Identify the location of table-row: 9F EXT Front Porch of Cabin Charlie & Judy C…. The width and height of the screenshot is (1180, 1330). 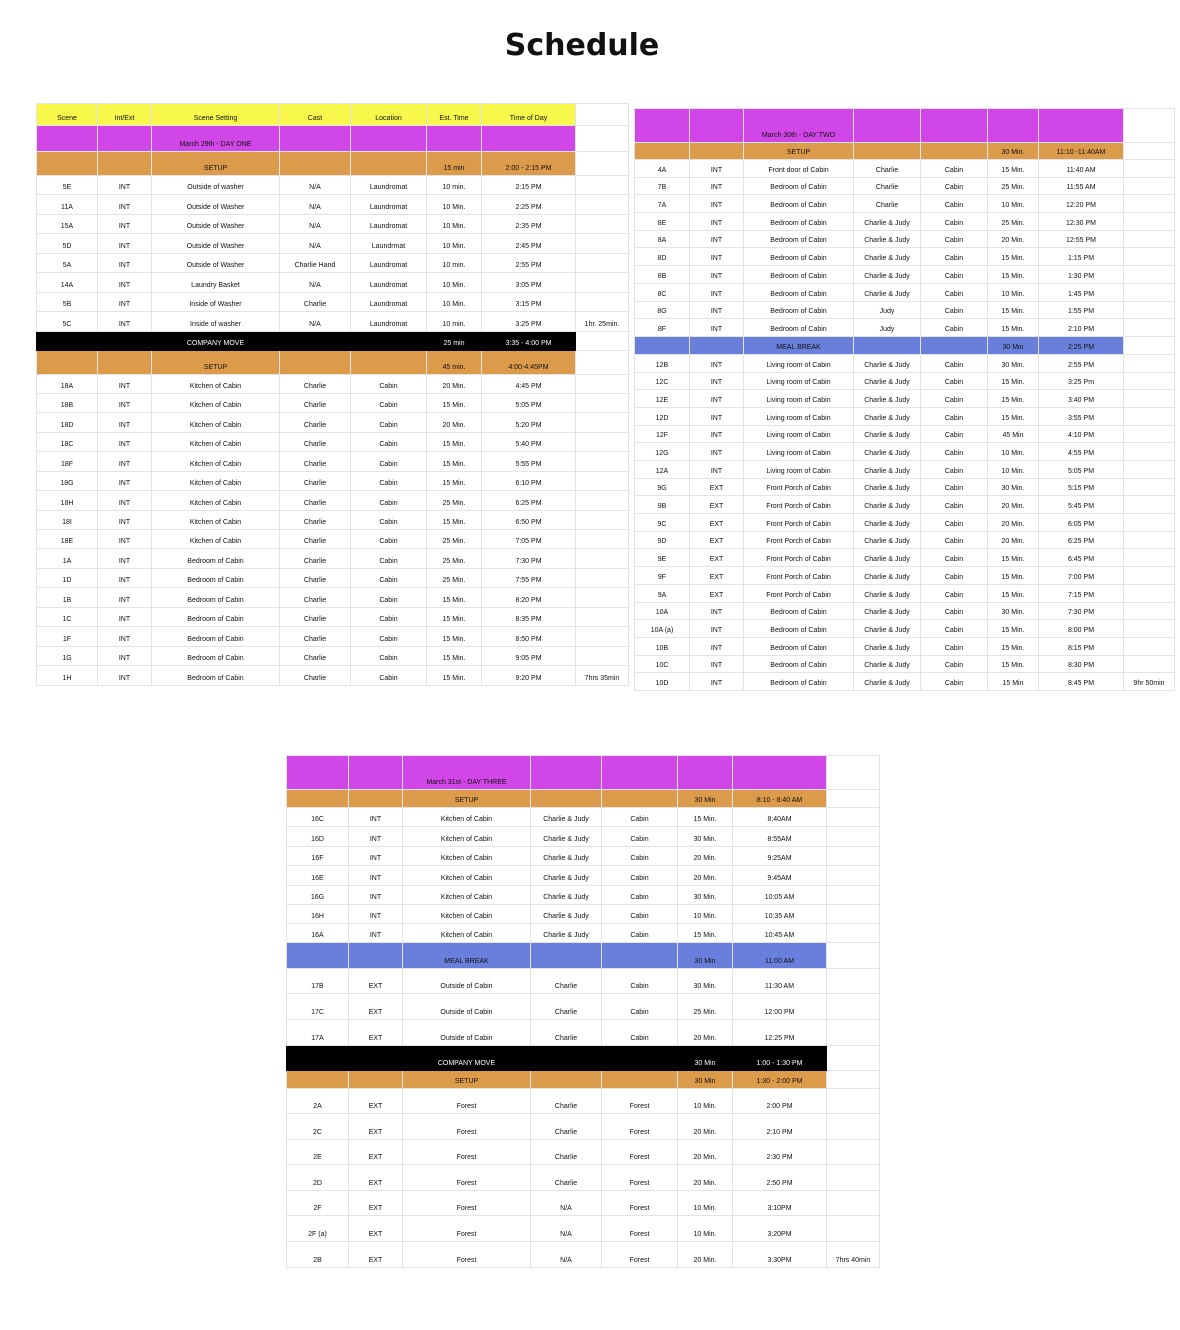
(904, 575).